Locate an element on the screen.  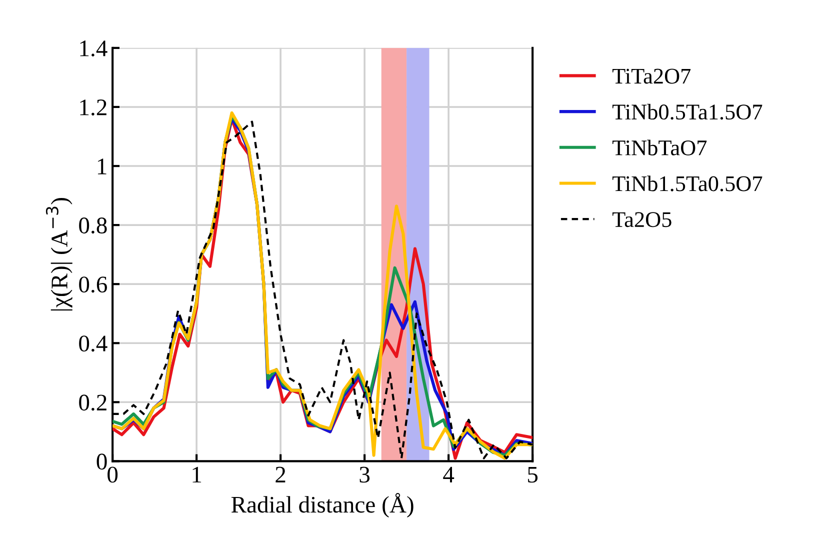
legend-label: TiTa2O7 is located at coordinates (651, 76).